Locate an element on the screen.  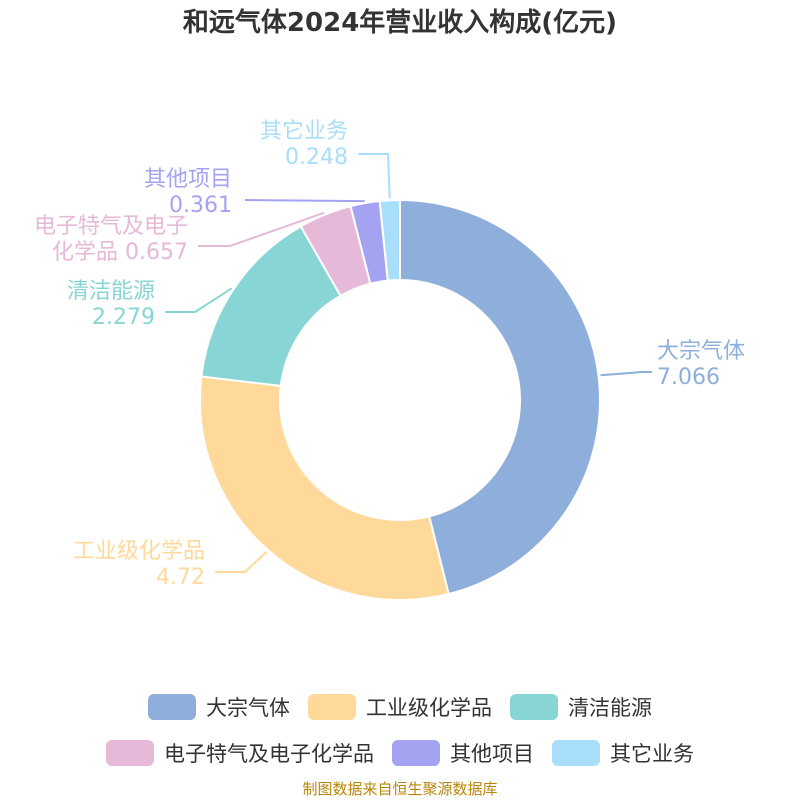
legend-item-3: 清洁能源 is located at coordinates (581, 707).